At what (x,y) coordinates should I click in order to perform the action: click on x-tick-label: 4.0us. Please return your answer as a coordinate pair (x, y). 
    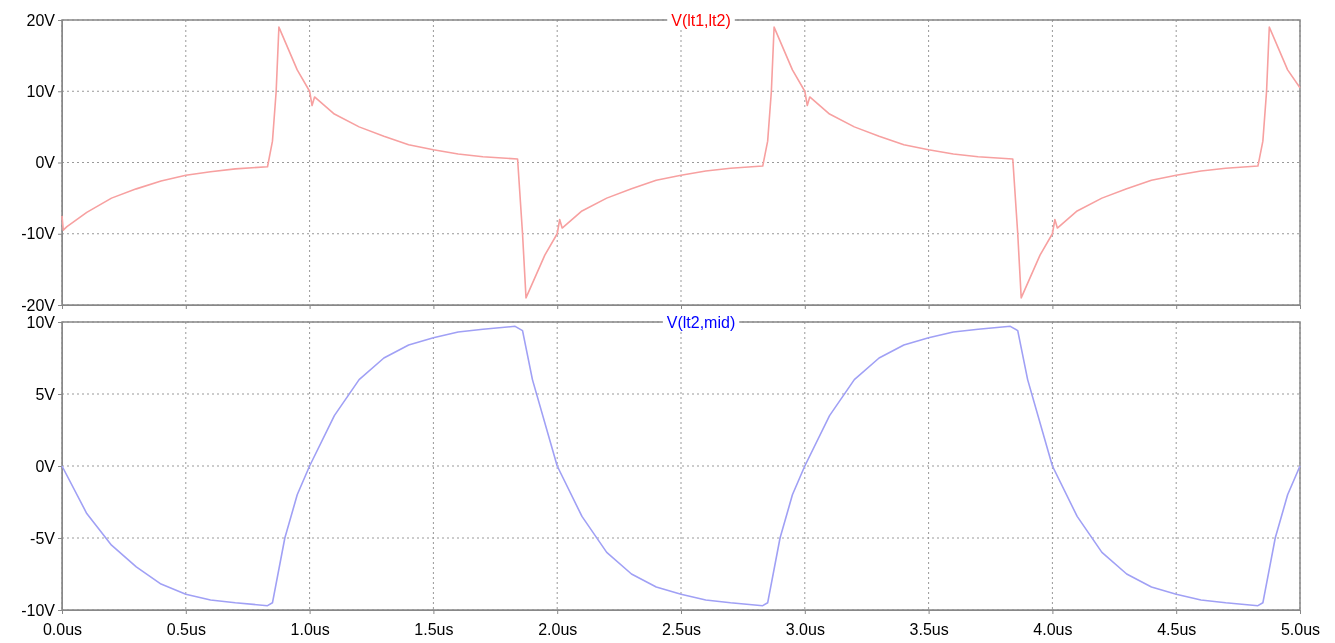
    Looking at the image, I should click on (1053, 629).